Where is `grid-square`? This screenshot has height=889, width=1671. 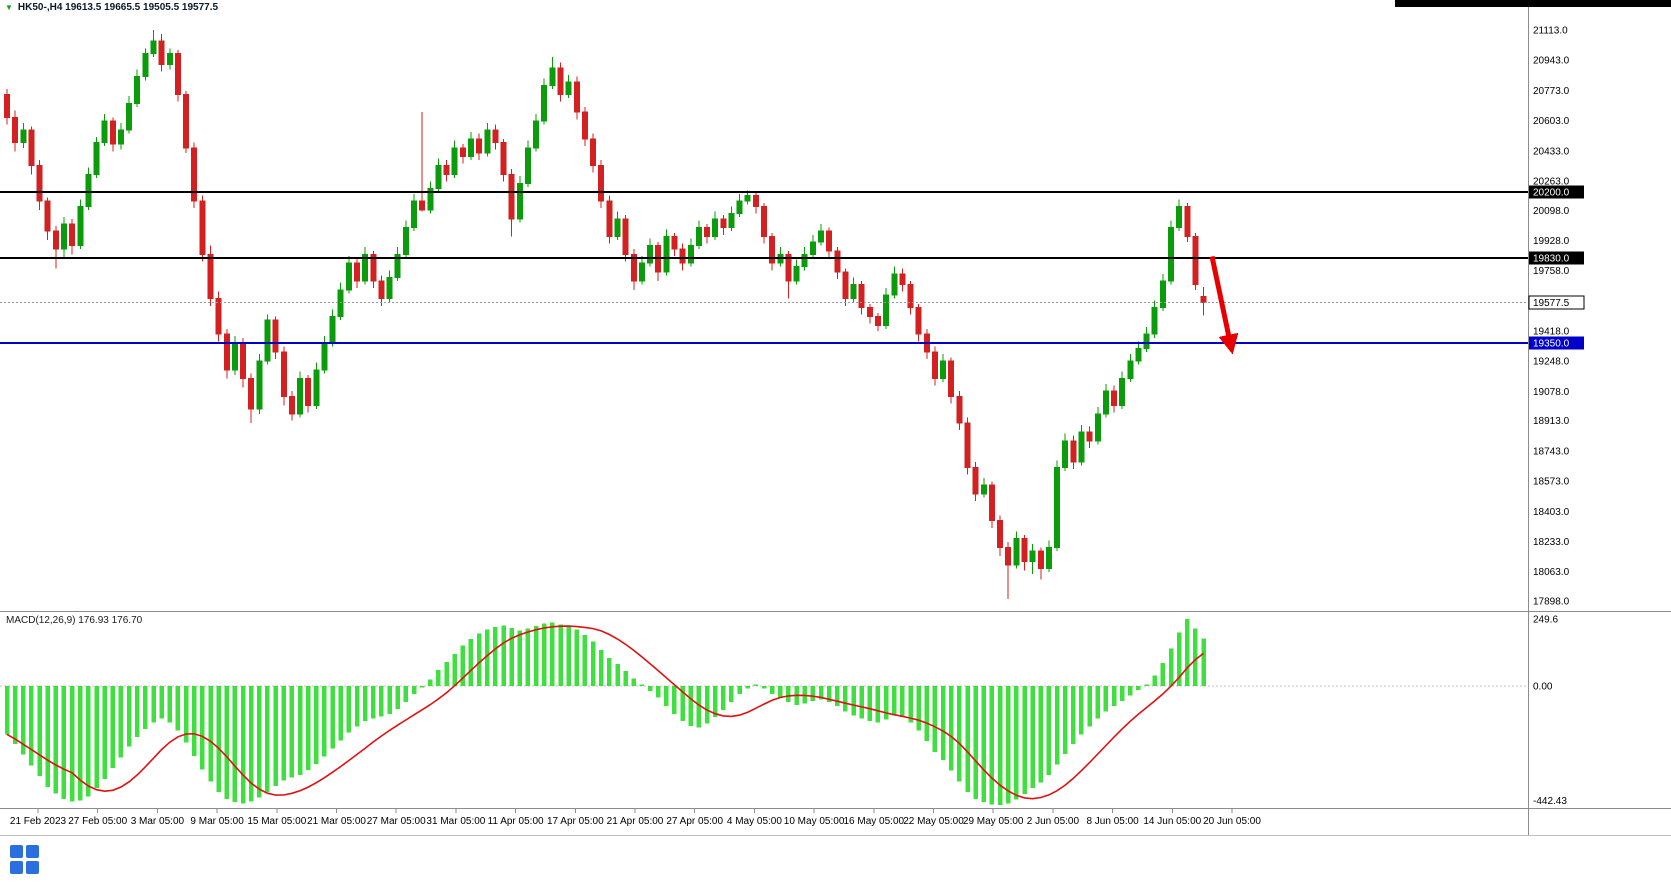 grid-square is located at coordinates (16, 867).